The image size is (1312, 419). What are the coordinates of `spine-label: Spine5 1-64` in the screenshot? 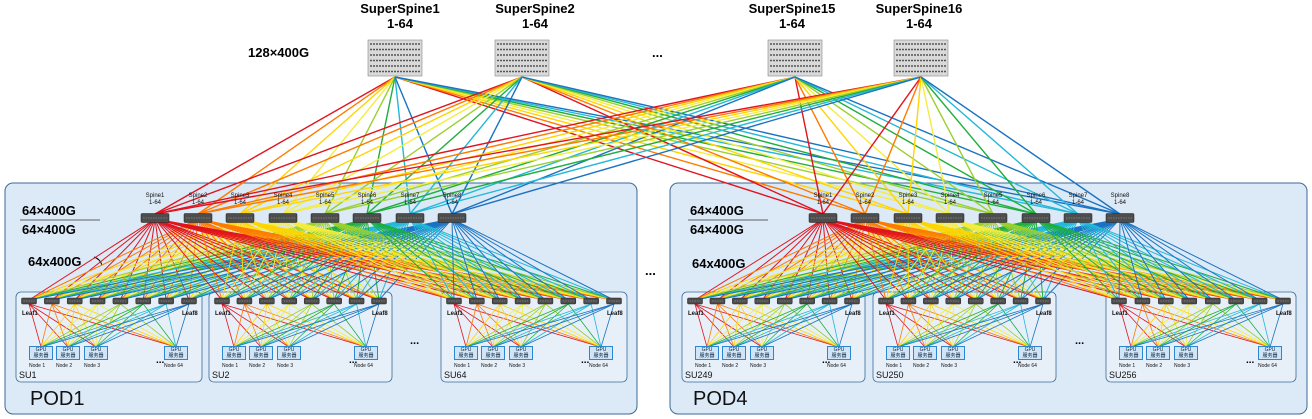 It's located at (325, 199).